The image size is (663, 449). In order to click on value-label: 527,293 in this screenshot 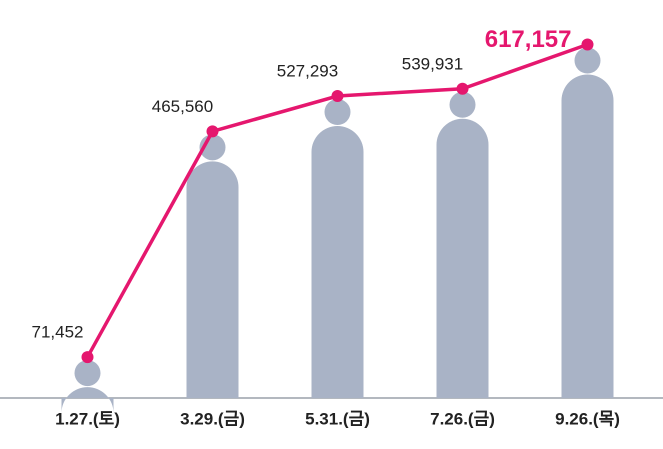, I will do `click(307, 70)`.